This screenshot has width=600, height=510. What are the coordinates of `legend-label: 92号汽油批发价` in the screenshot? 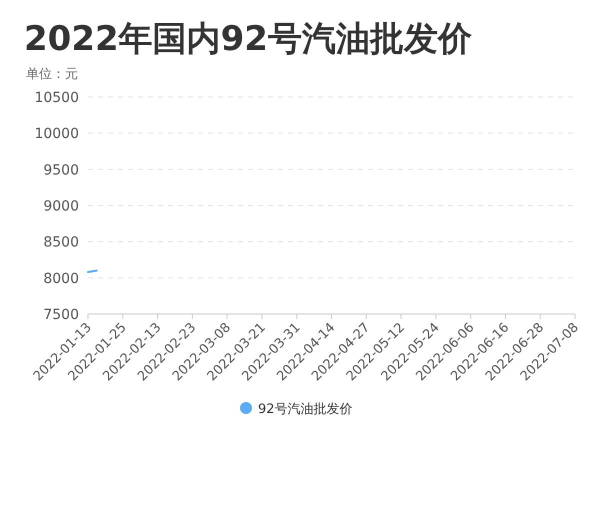 It's located at (305, 409).